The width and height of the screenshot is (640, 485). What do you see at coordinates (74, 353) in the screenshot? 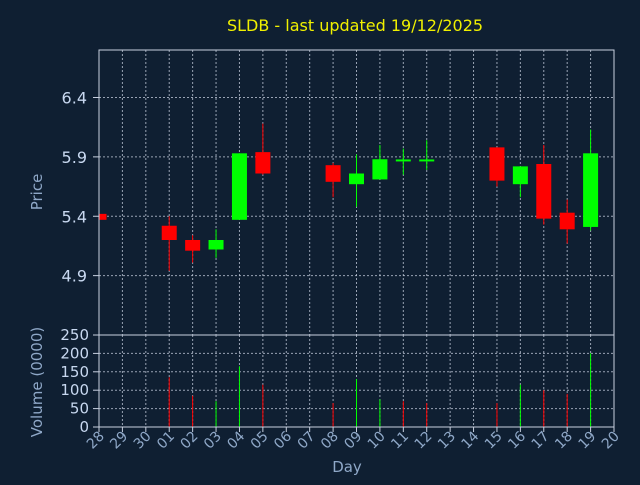
I see `volume-tick-label: 200` at bounding box center [74, 353].